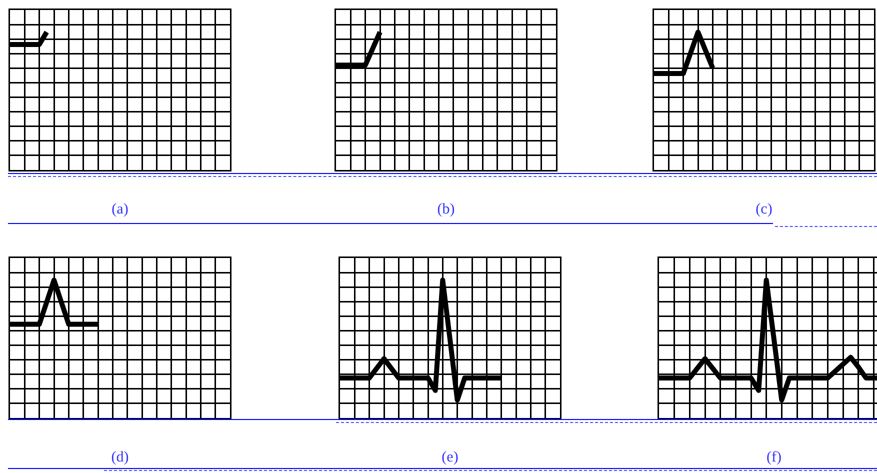 Image resolution: width=877 pixels, height=473 pixels. I want to click on x-axis-title: (e), so click(450, 458).